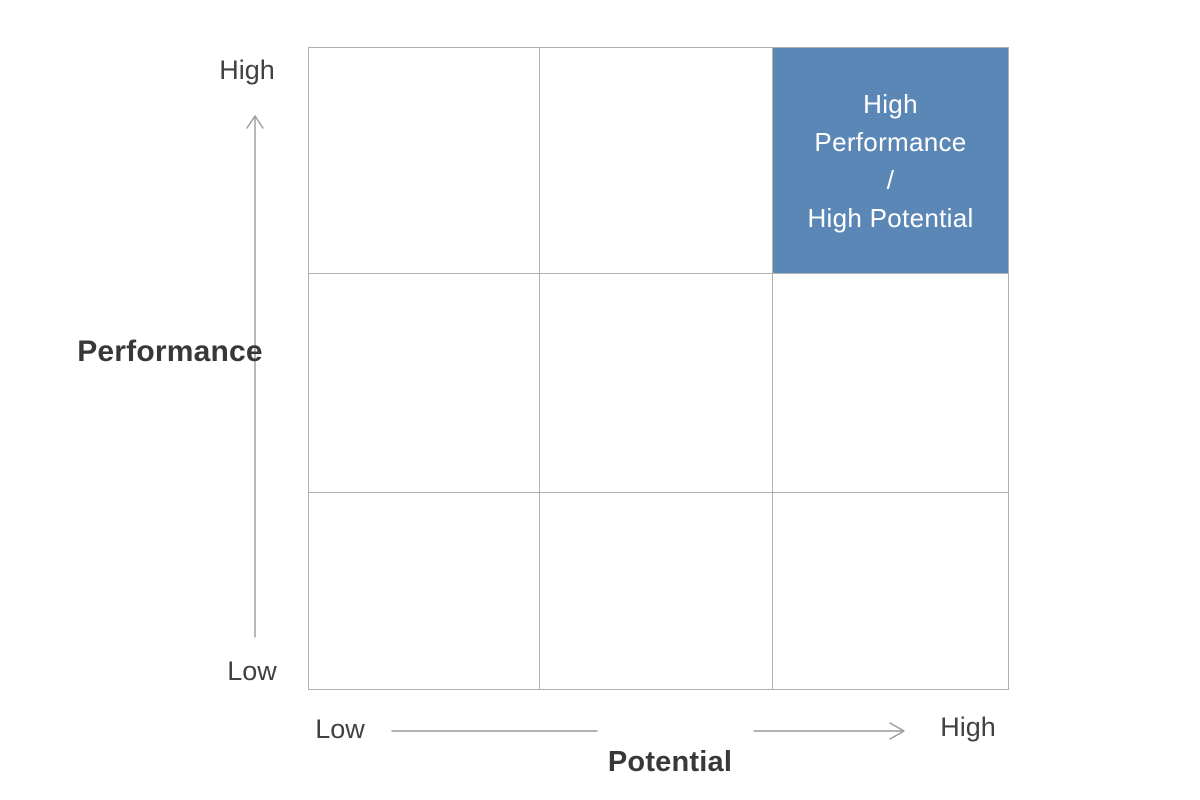 This screenshot has width=1200, height=800. Describe the element at coordinates (670, 762) in the screenshot. I see `x-axis-title: Potential` at that location.